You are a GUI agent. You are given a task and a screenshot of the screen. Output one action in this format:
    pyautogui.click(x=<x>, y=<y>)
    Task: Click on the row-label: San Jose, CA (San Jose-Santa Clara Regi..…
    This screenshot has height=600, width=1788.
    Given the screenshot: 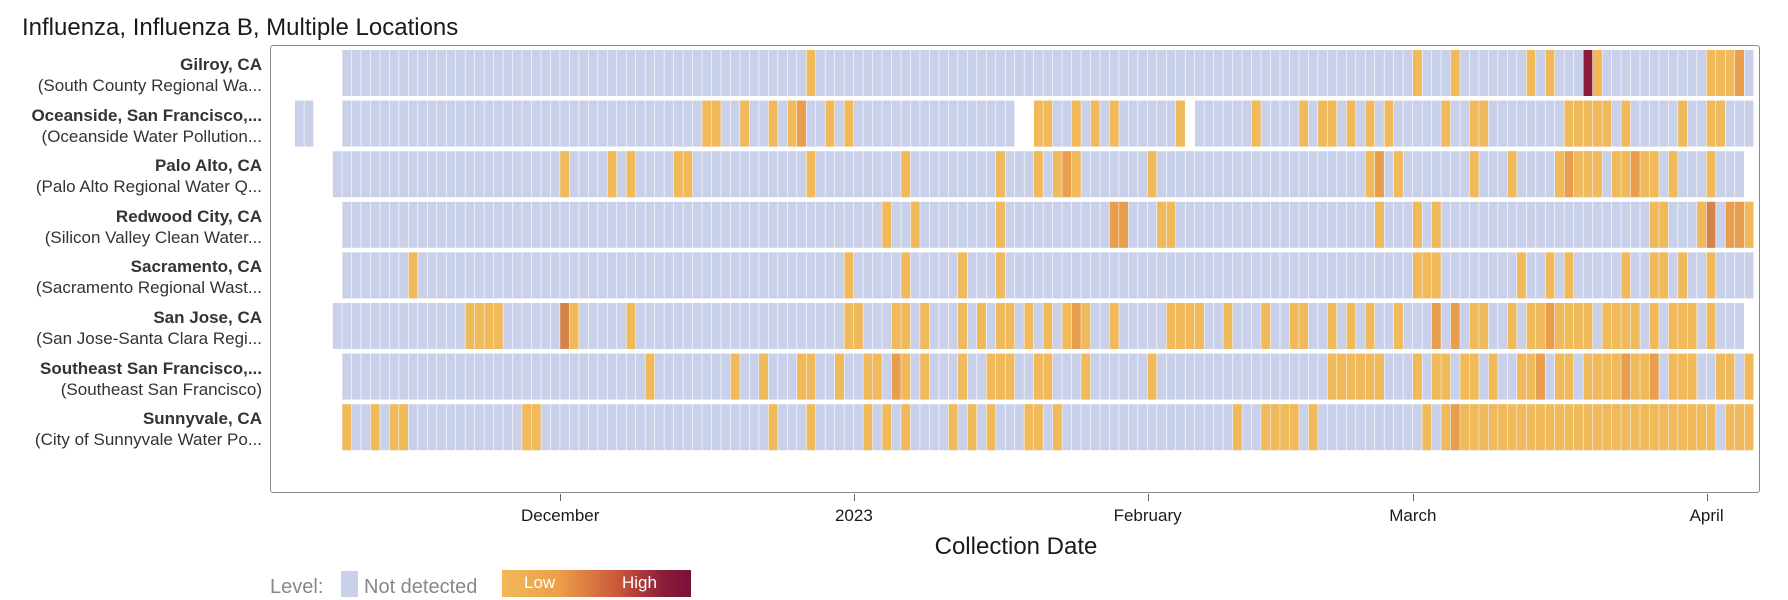 What is the action you would take?
    pyautogui.click(x=131, y=328)
    